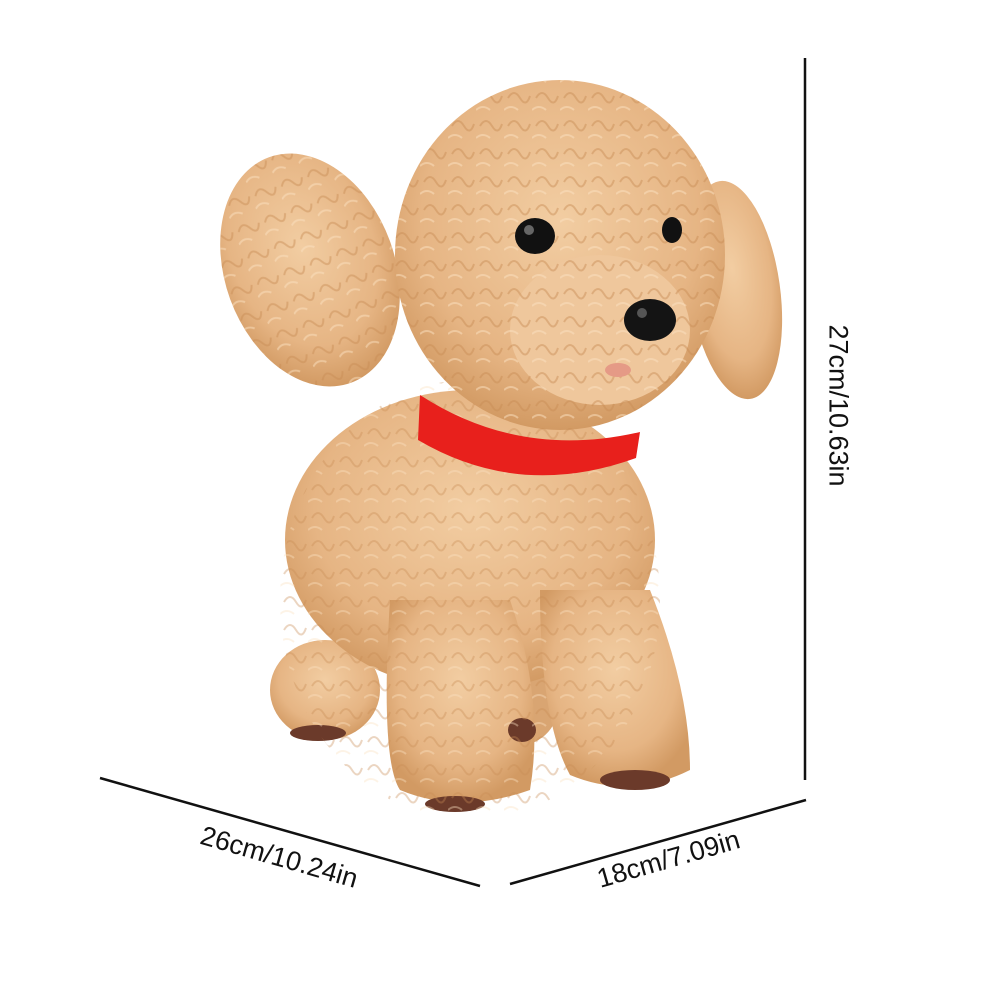 Image resolution: width=1000 pixels, height=1000 pixels. Describe the element at coordinates (672, 230) in the screenshot. I see `right-eye` at that location.